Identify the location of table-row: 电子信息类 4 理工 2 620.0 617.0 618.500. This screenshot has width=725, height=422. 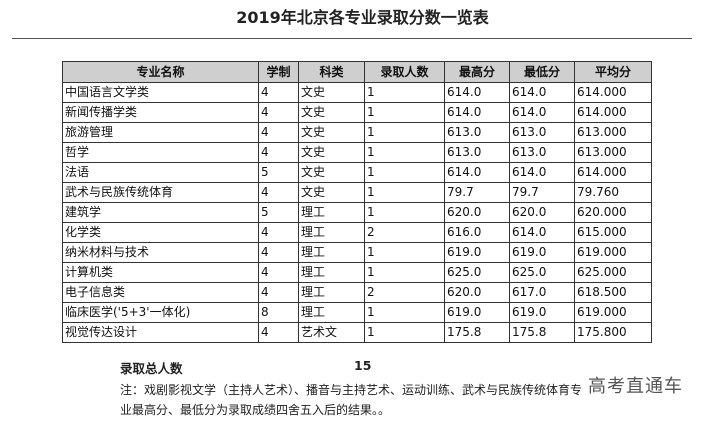
(357, 292).